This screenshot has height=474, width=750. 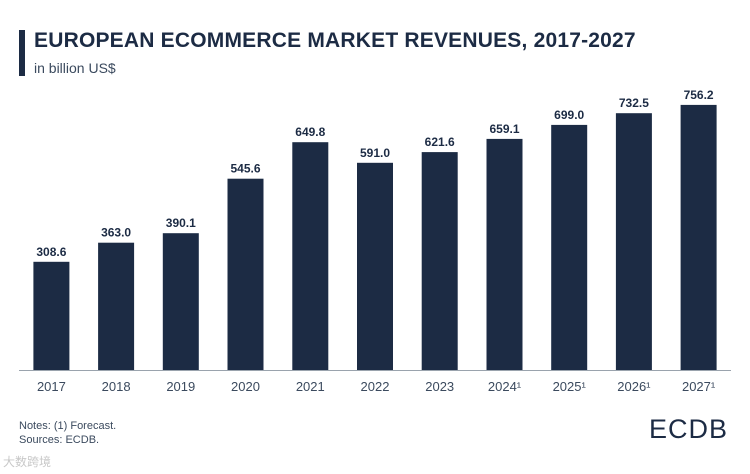 I want to click on value-label-2: 390.1, so click(x=181, y=223).